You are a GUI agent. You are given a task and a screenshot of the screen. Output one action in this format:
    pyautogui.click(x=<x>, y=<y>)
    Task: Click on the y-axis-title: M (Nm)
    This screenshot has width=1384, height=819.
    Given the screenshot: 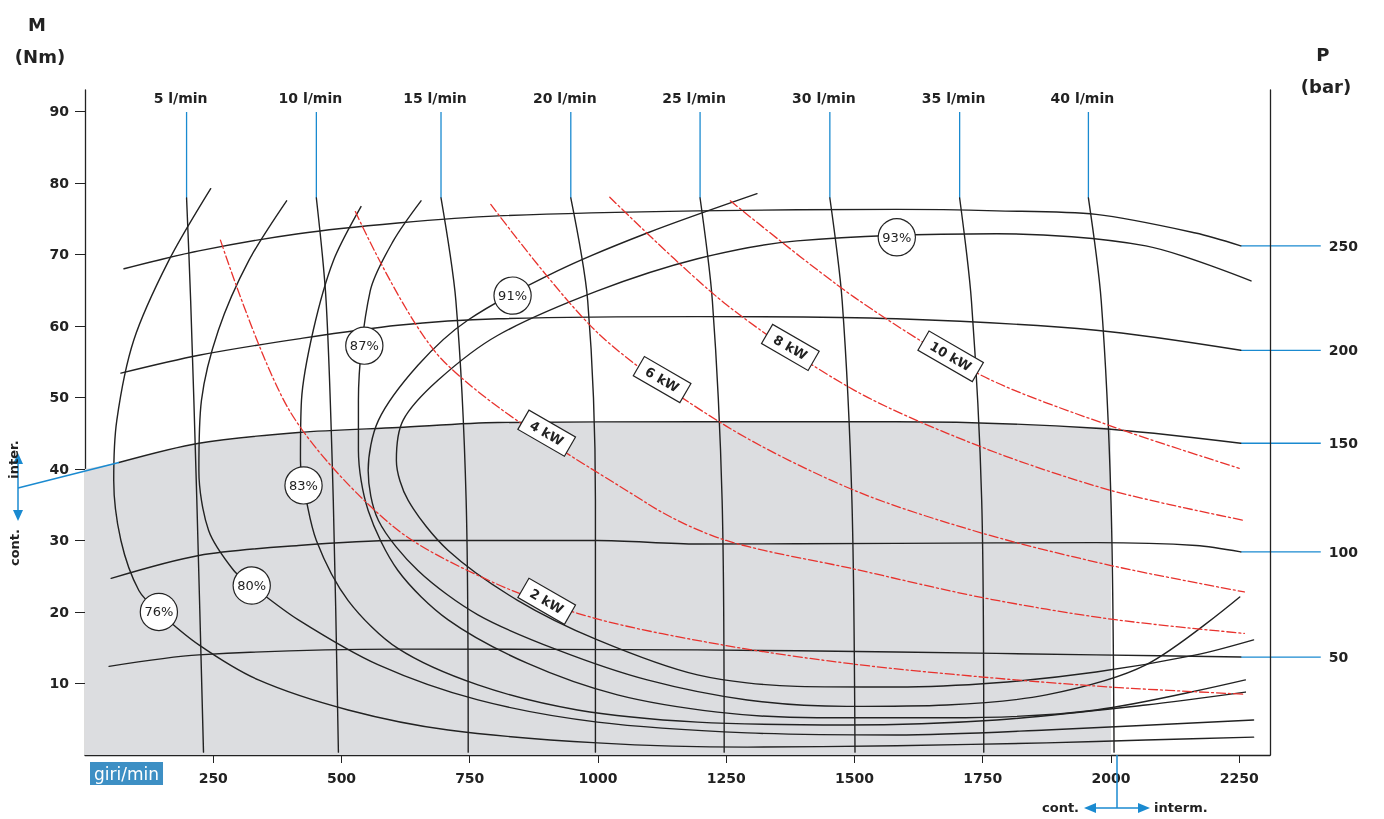 What is the action you would take?
    pyautogui.click(x=40, y=40)
    